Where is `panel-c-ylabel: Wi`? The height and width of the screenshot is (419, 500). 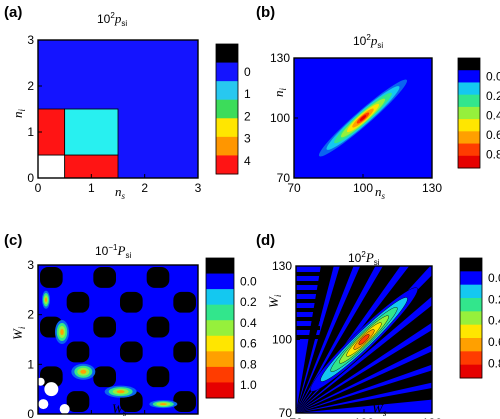
panel-c-ylabel: Wi is located at coordinates (18, 333).